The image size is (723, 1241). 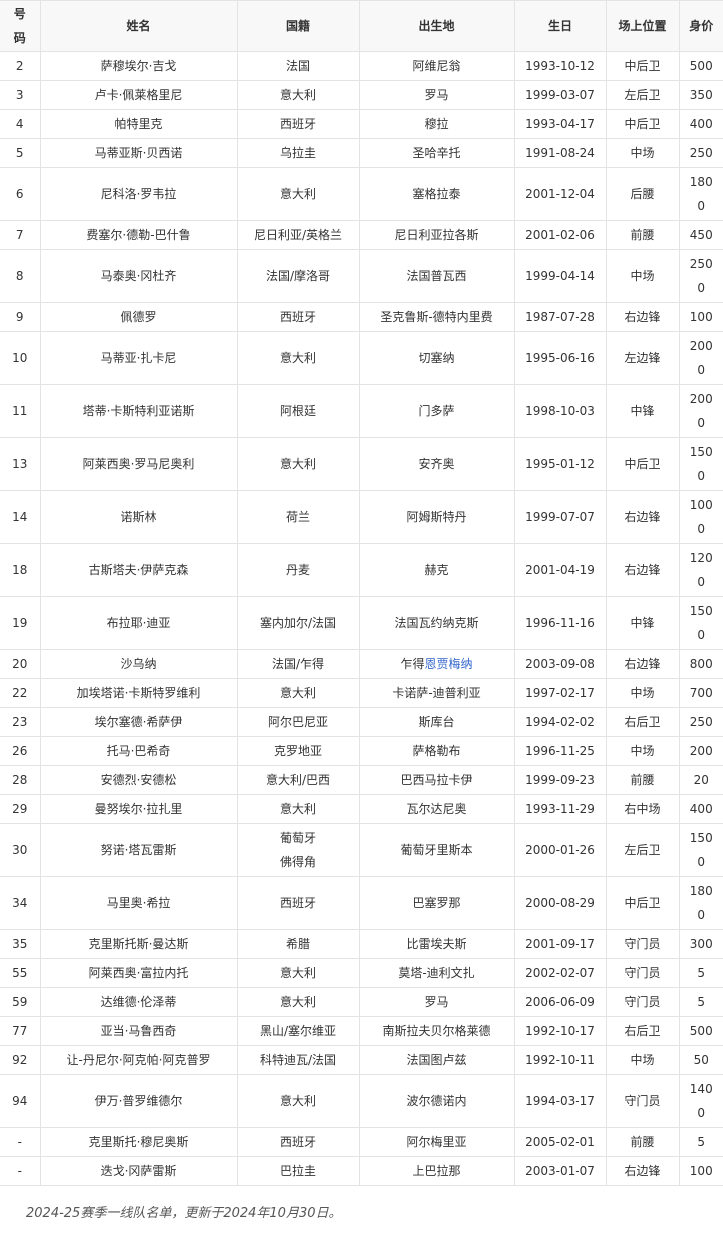 I want to click on cell-birthday: 1987-07-28, so click(x=560, y=317).